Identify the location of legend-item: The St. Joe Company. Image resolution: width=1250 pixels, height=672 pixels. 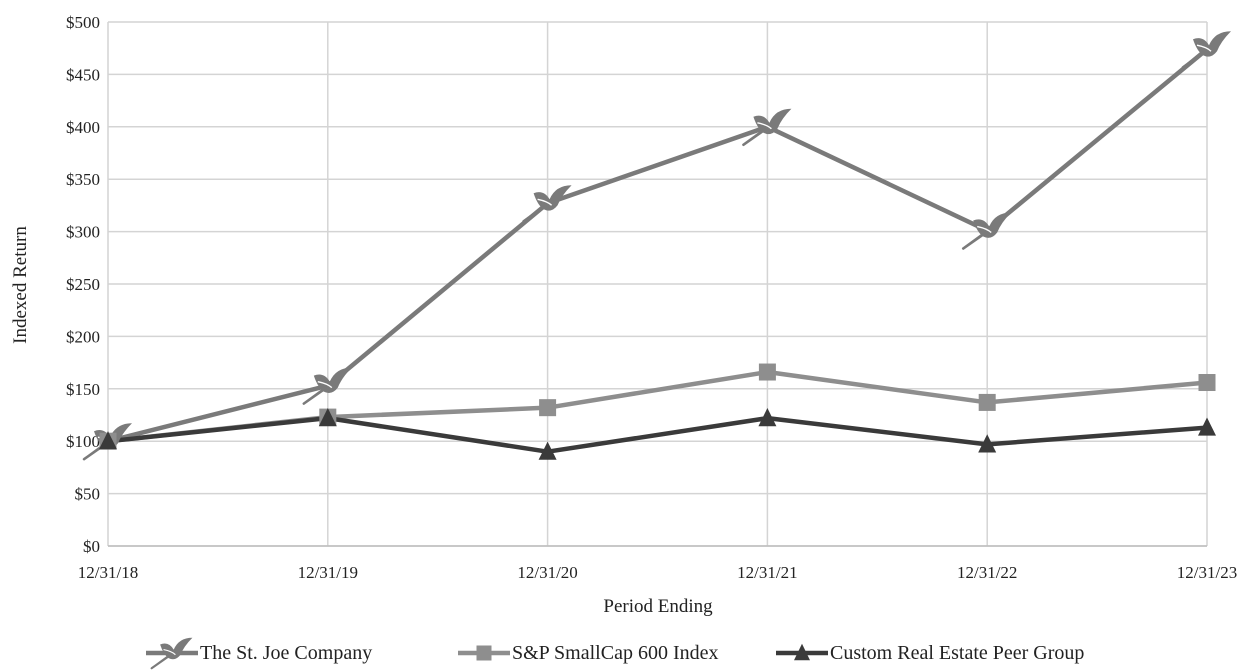
(259, 653).